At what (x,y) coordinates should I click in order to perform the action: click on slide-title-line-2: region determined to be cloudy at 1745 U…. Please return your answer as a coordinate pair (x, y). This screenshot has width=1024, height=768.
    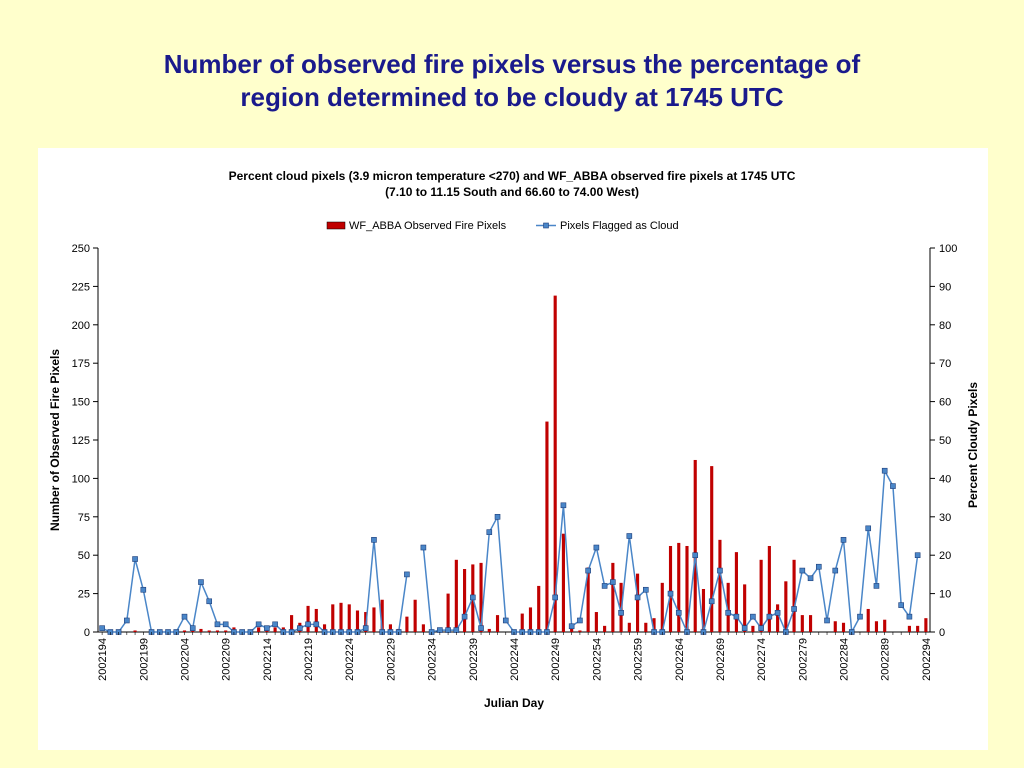
    Looking at the image, I should click on (512, 97).